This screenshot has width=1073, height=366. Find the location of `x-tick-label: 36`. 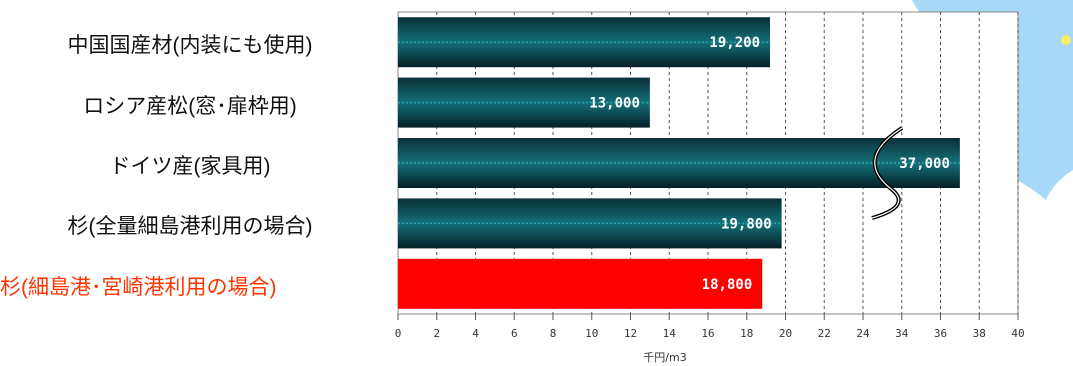

x-tick-label: 36 is located at coordinates (940, 333).